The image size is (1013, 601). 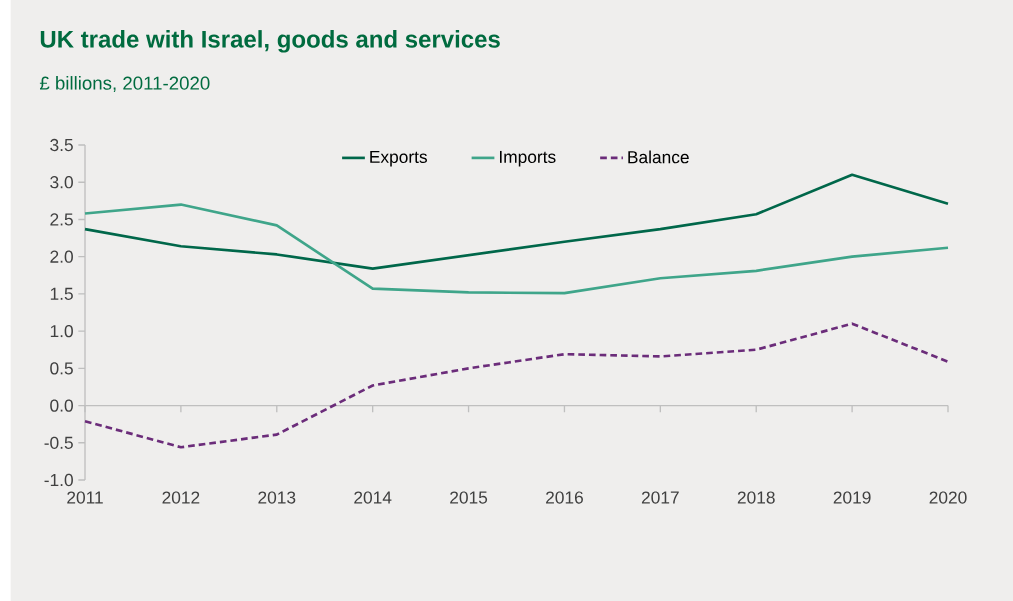 What do you see at coordinates (61, 293) in the screenshot?
I see `y-tick-label: 1.5` at bounding box center [61, 293].